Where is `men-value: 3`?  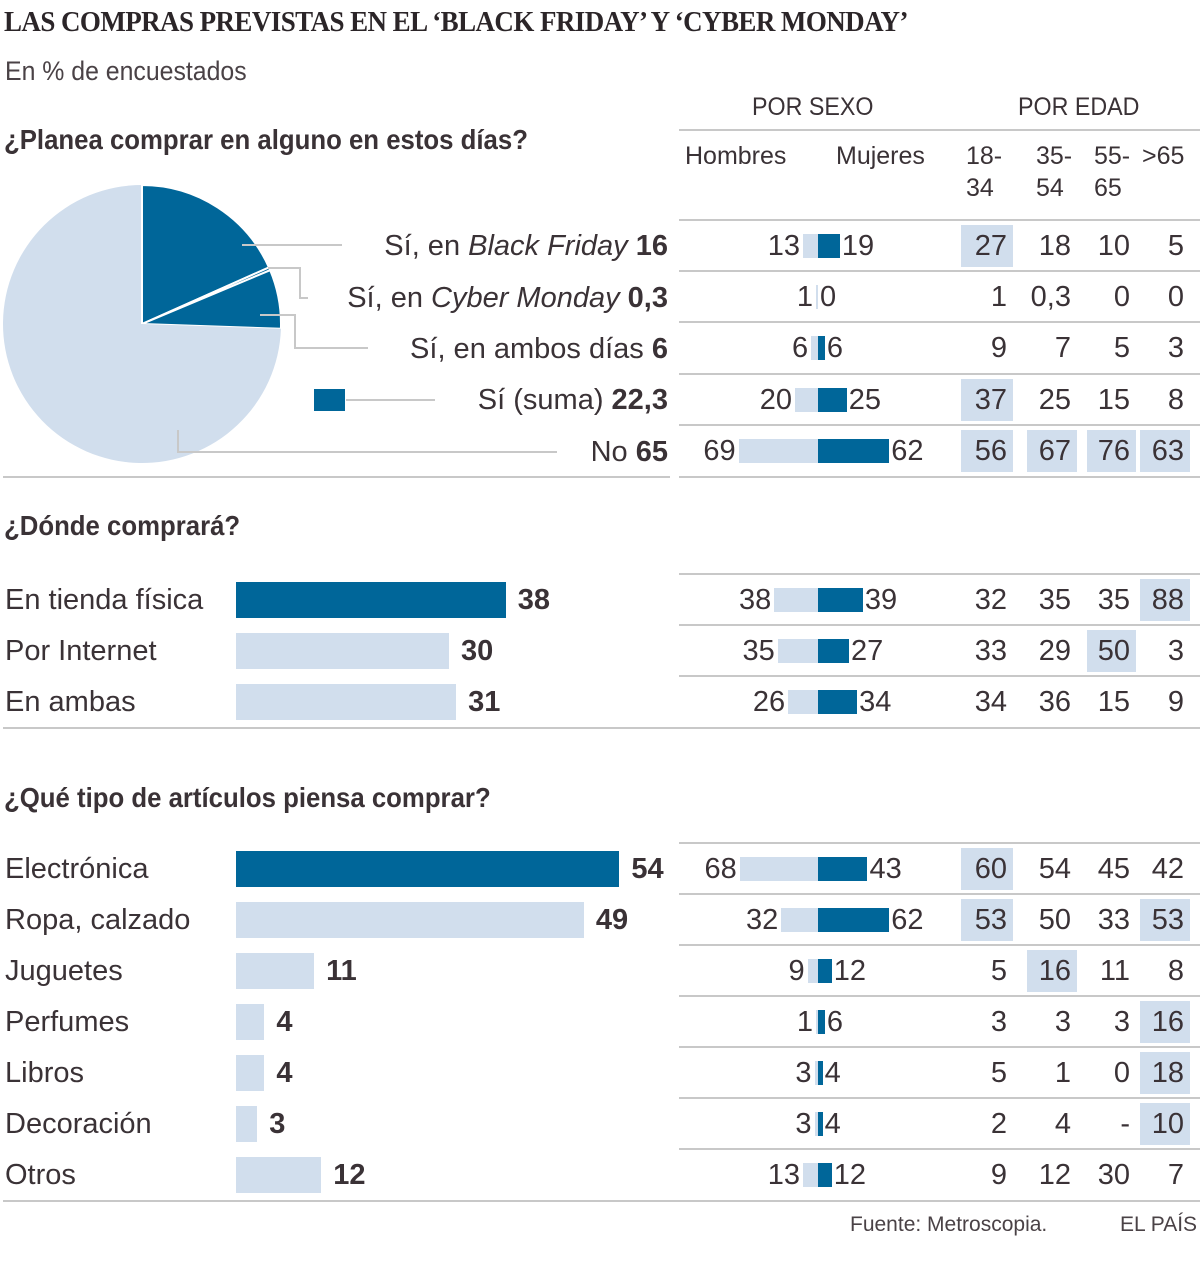
men-value: 3 is located at coordinates (803, 1124).